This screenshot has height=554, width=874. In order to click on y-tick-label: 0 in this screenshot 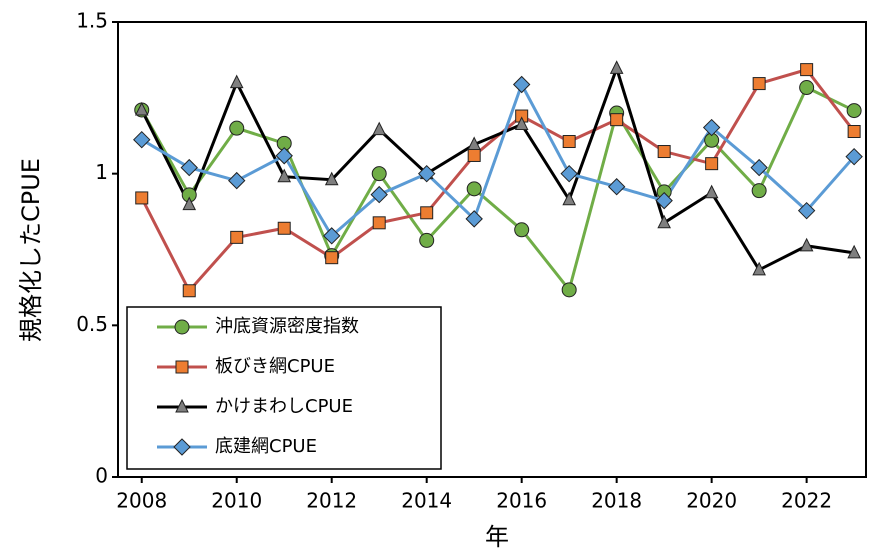, I will do `click(101, 476)`.